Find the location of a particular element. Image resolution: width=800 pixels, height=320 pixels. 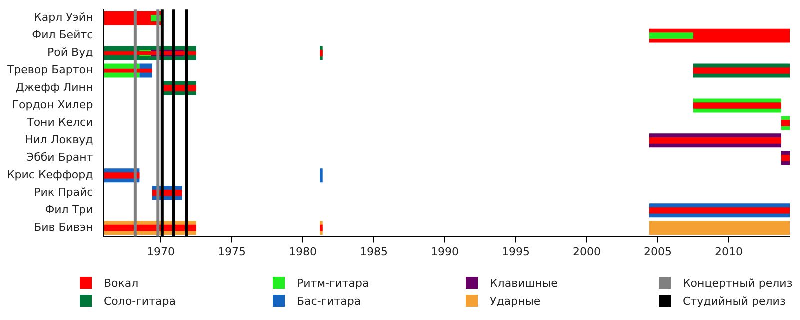

x-tick-label: 1985 is located at coordinates (374, 251).